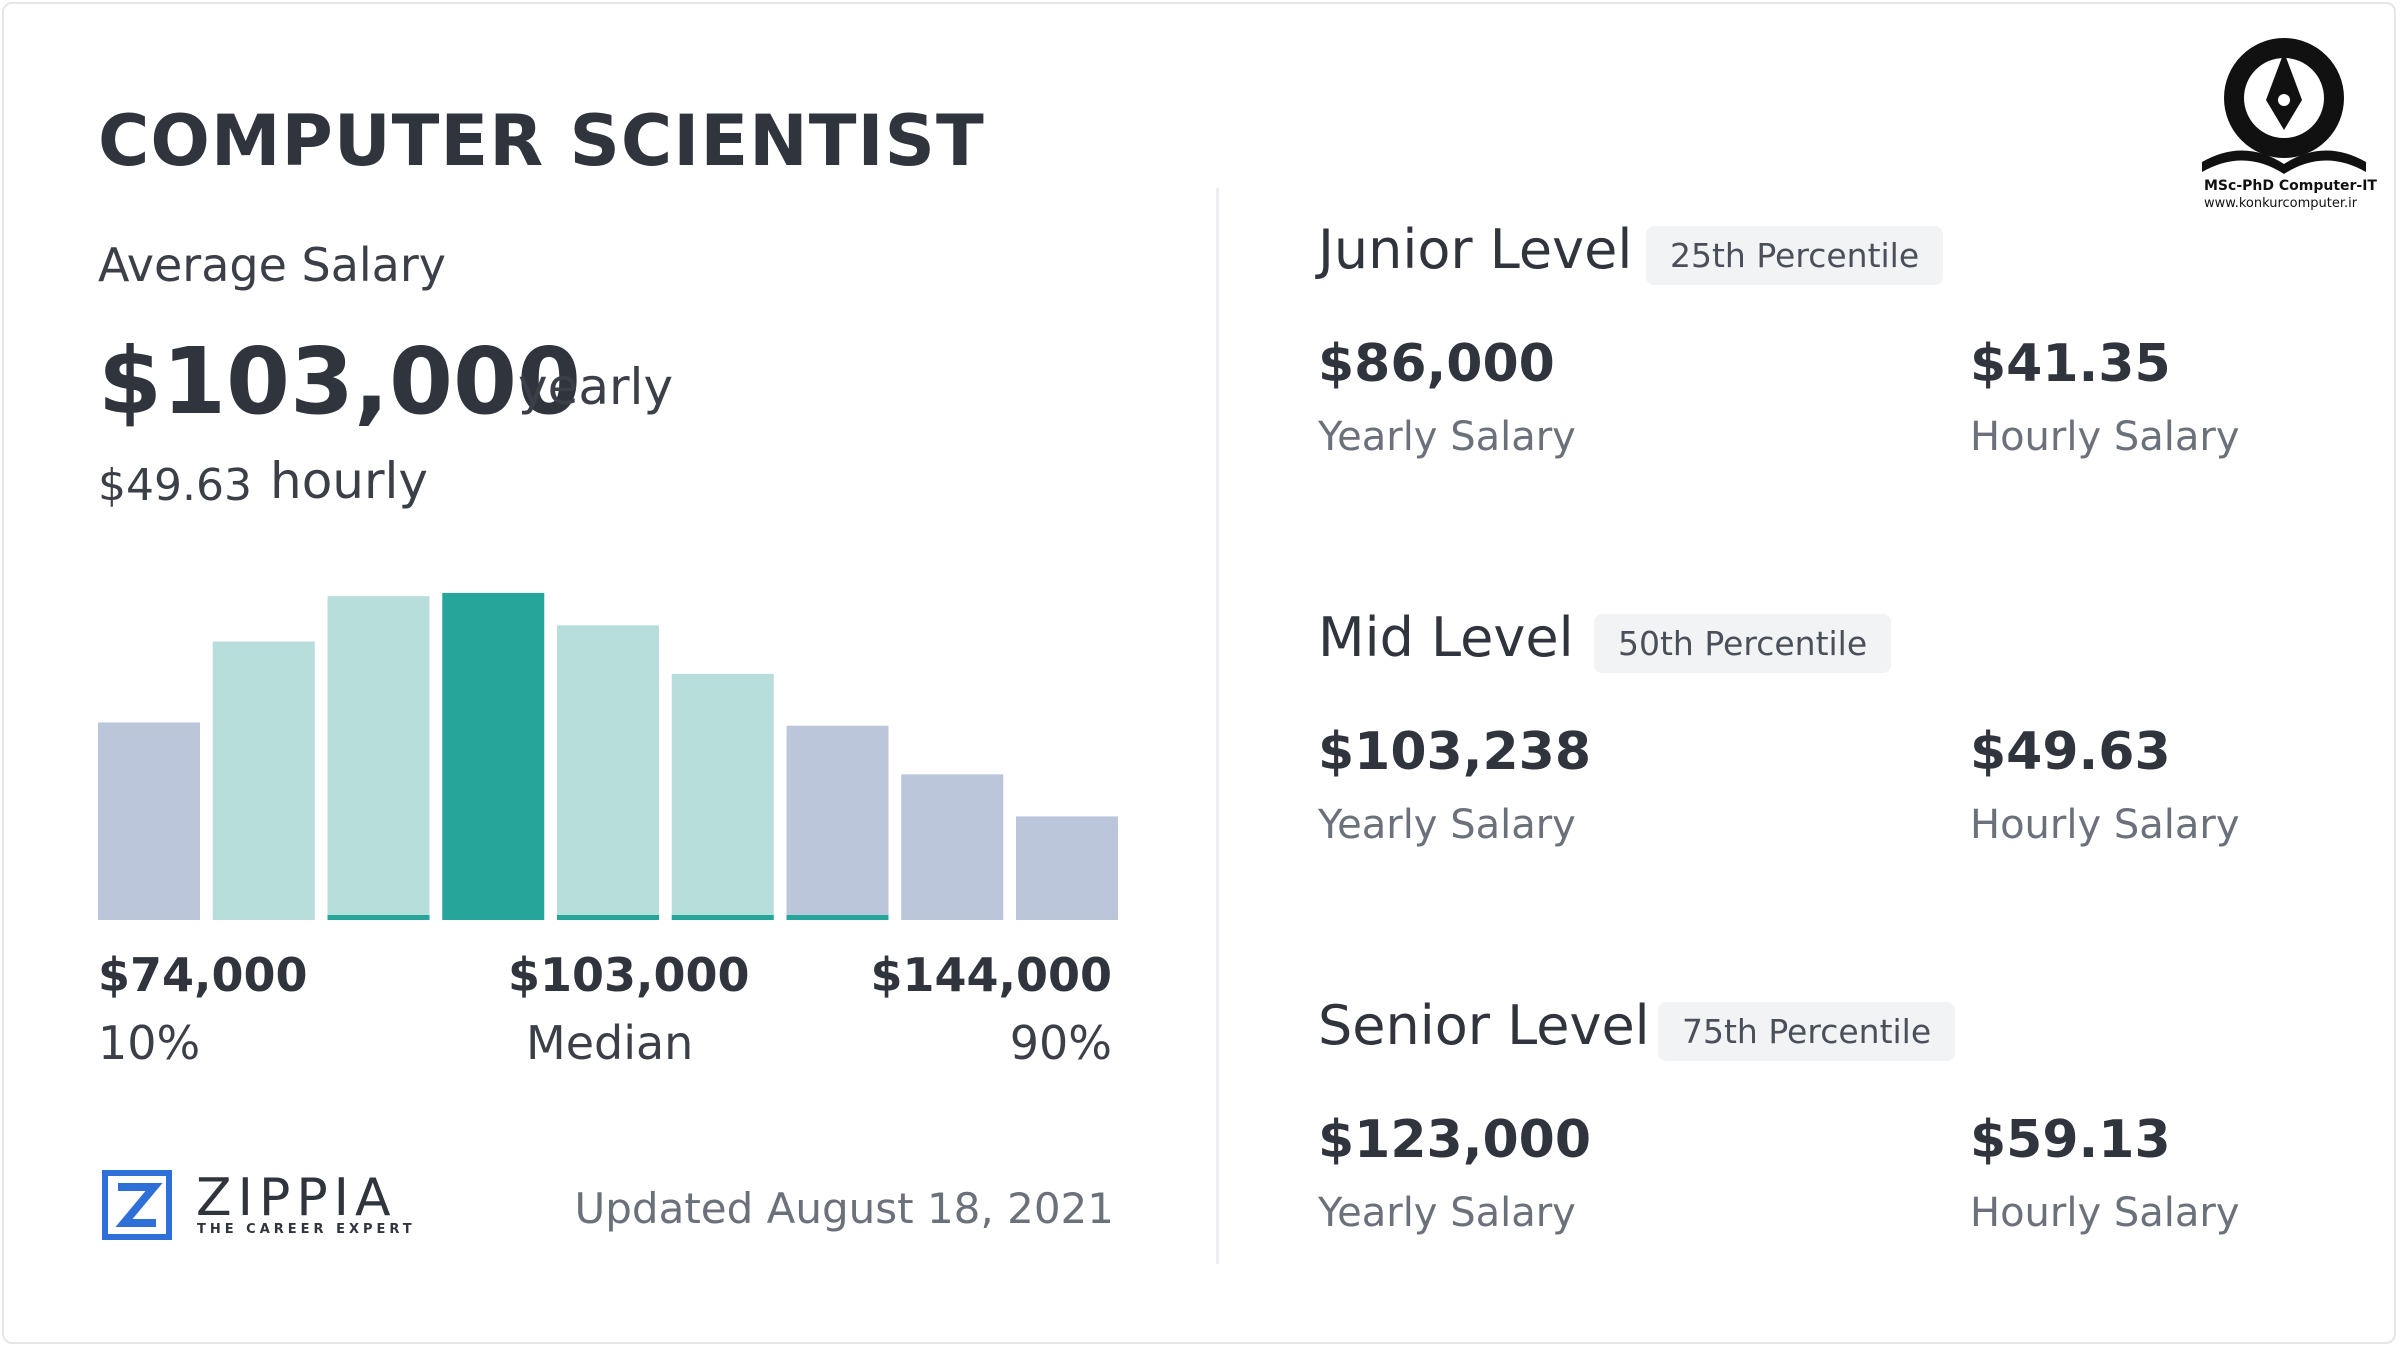  I want to click on hourly-salary-junior: $41.35, so click(2070, 364).